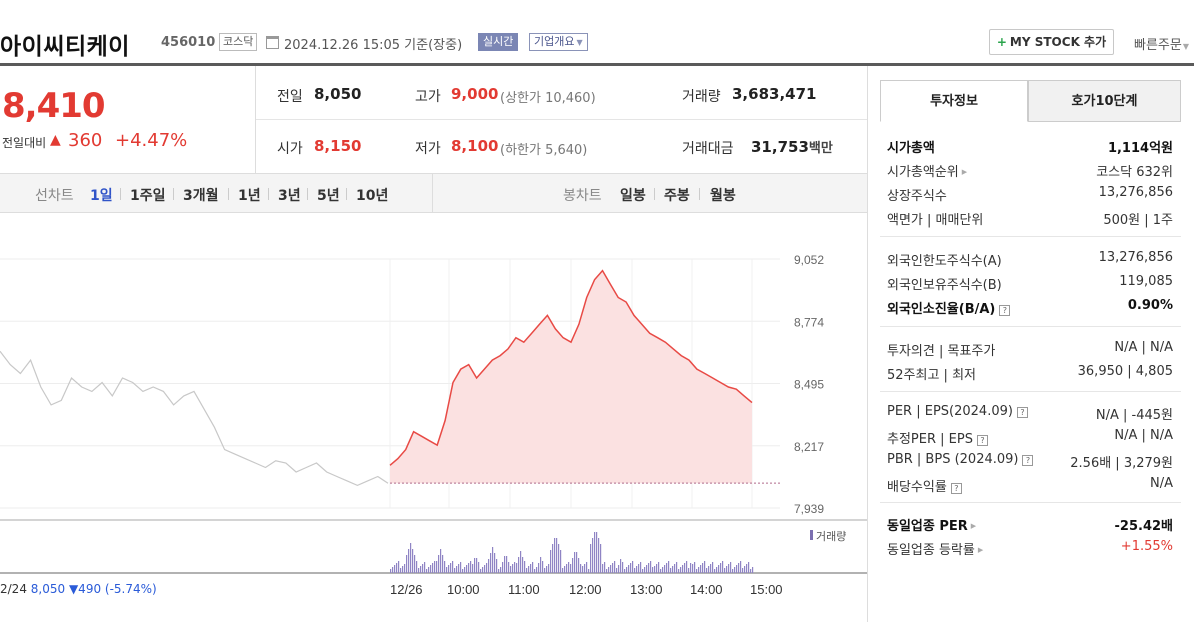  Describe the element at coordinates (774, 94) in the screenshot. I see `volume-value: 3,683,471` at that location.